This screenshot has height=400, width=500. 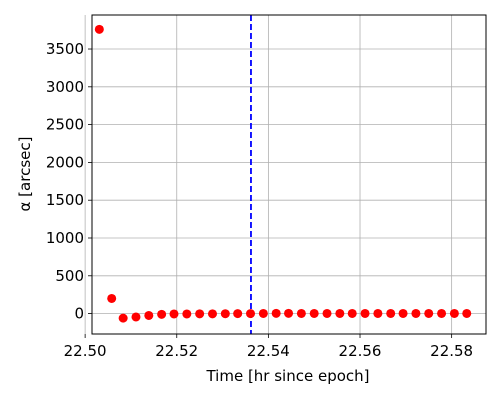 I want to click on x-tick-label: 22.56, so click(x=360, y=351).